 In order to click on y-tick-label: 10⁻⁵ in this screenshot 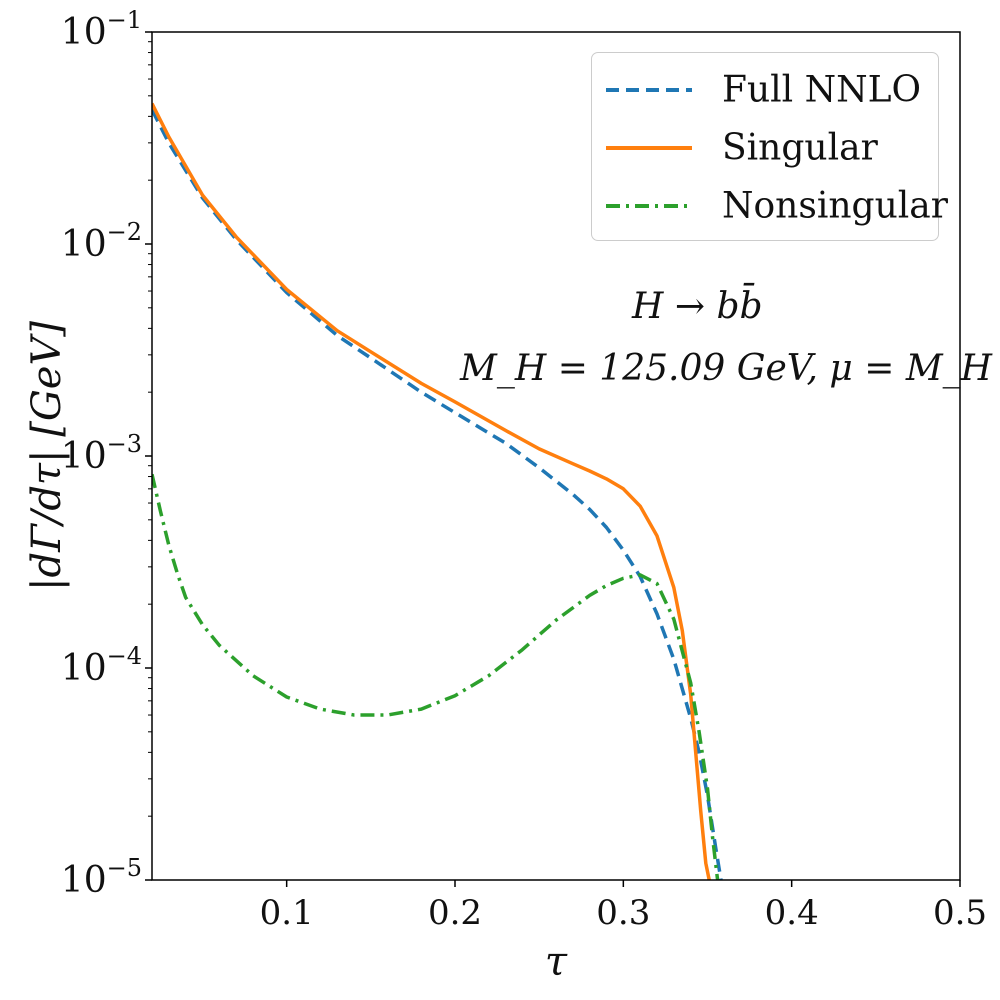, I will do `click(101, 877)`.